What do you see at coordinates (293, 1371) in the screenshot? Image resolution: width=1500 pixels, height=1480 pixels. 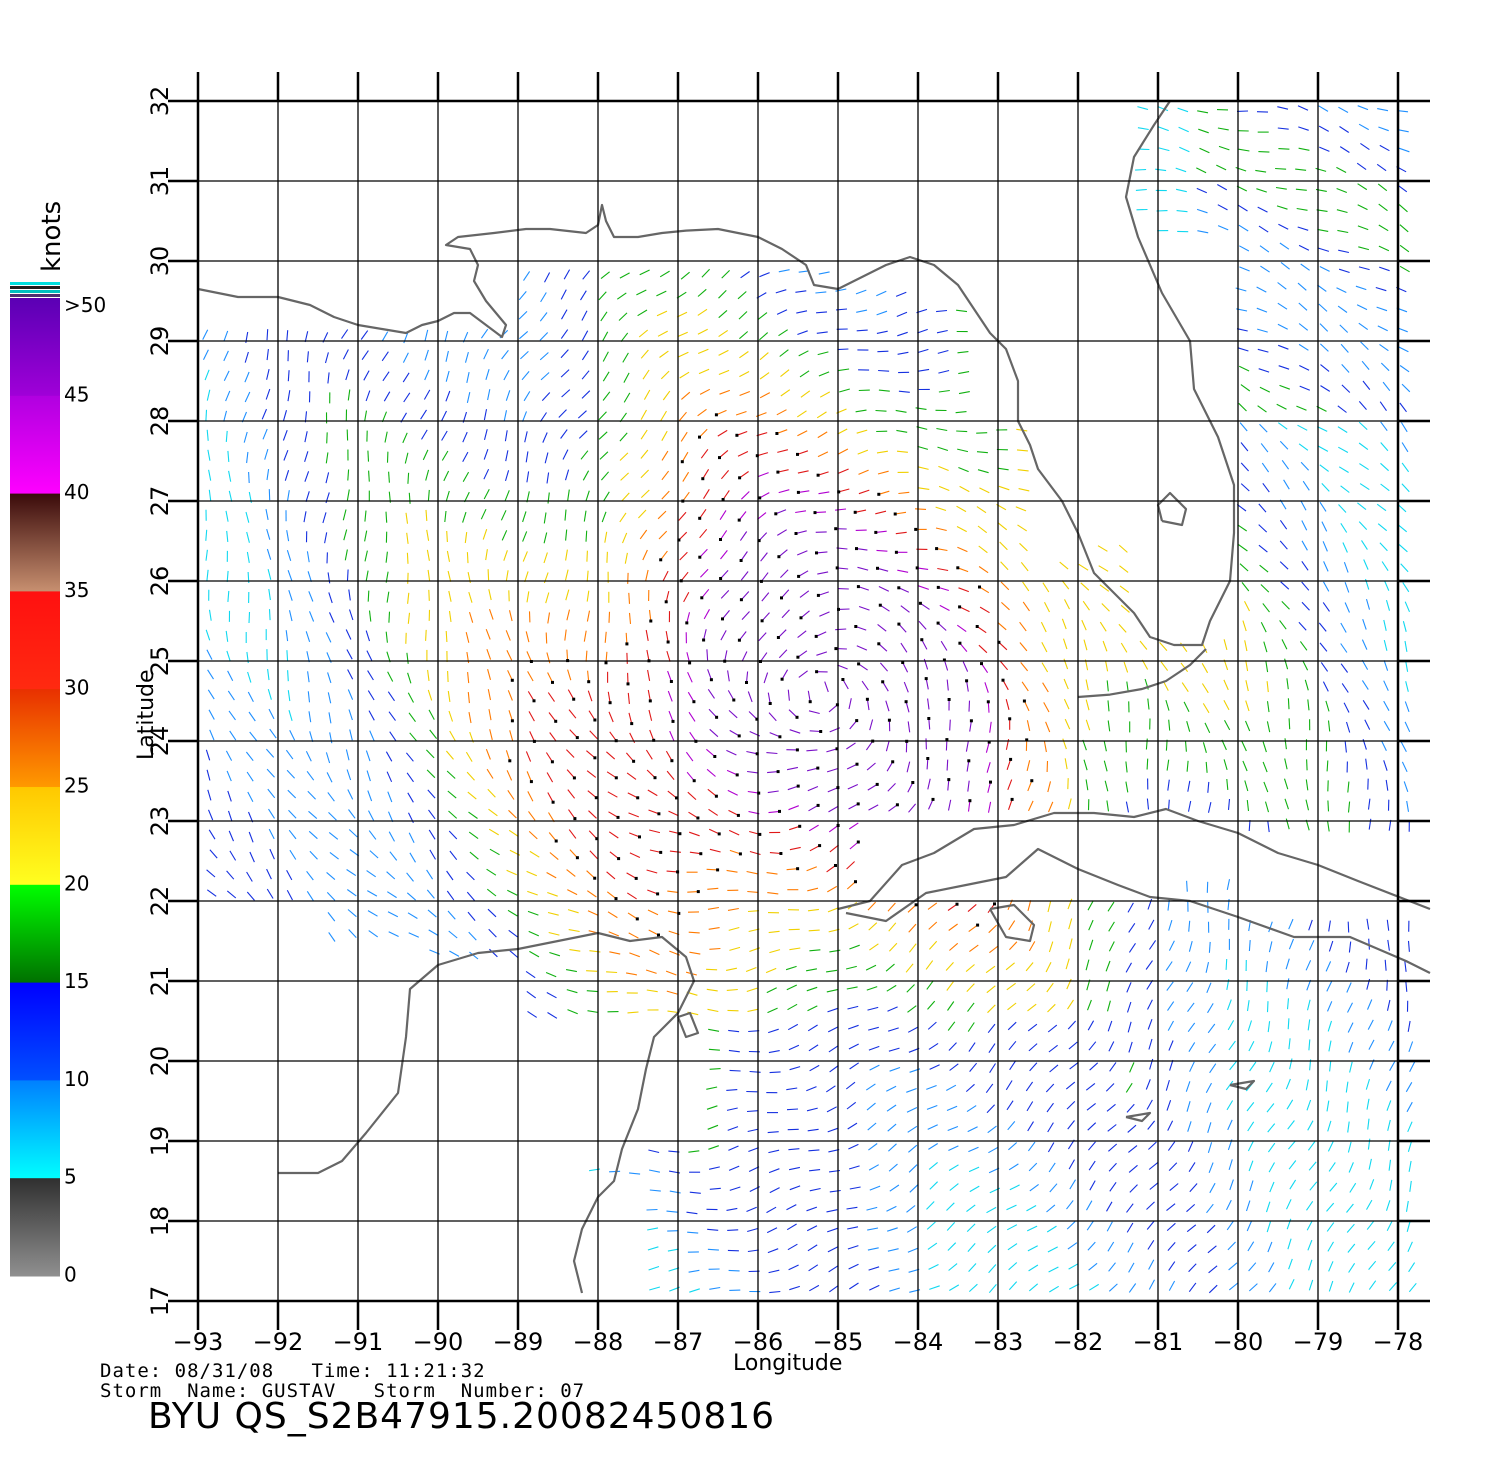 I see `date-time-line: Date: 08/31/08 Time: 11:21:32` at bounding box center [293, 1371].